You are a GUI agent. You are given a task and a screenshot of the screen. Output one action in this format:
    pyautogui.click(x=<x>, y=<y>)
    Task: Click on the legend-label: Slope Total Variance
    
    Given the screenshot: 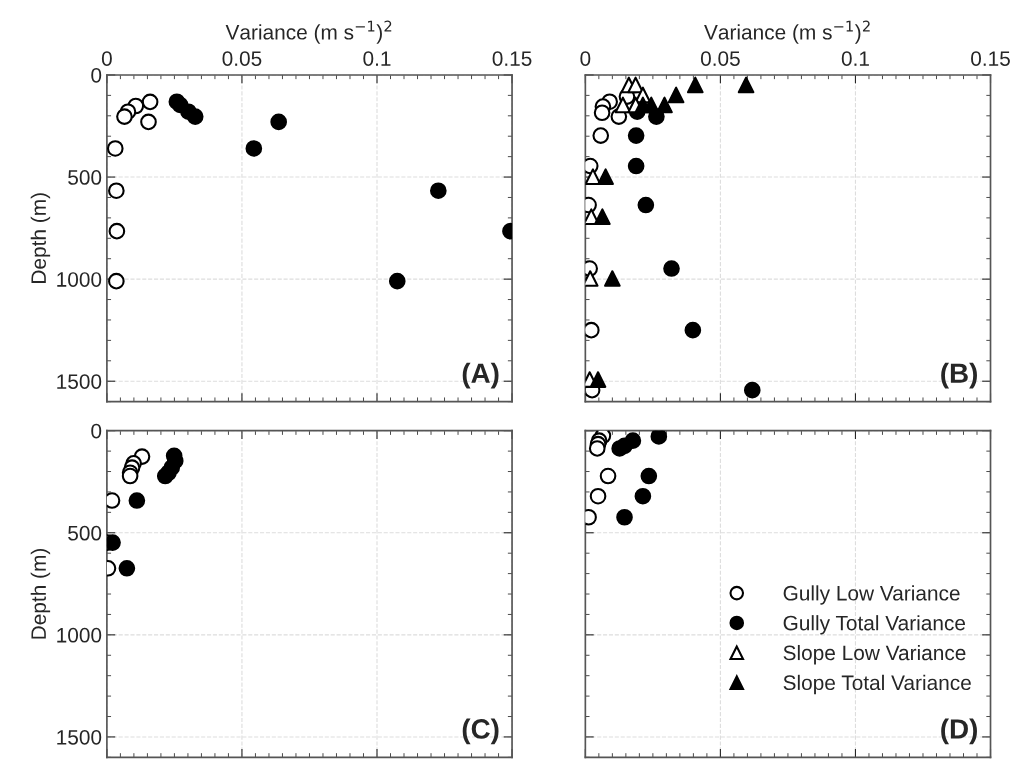 What is the action you would take?
    pyautogui.click(x=877, y=684)
    